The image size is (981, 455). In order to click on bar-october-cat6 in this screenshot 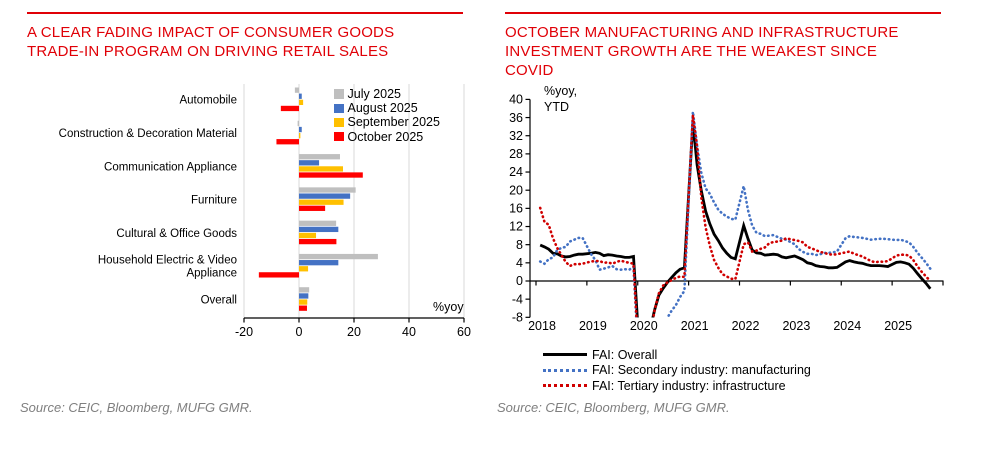, I will do `click(303, 308)`.